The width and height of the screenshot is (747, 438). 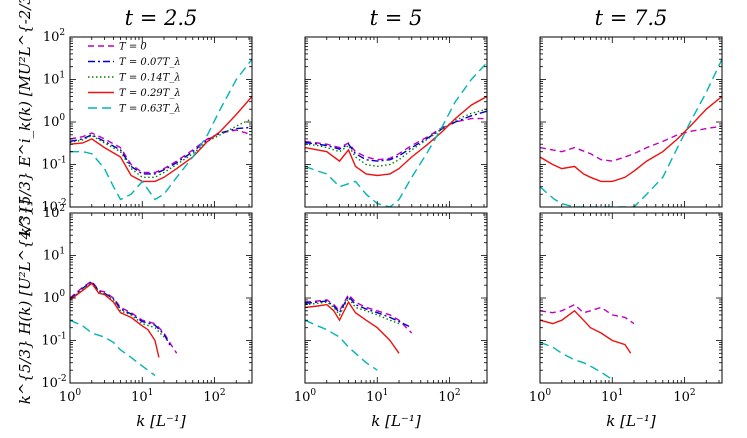 I want to click on panel-bottom-2: 100 10¹ 10², so click(x=626, y=308).